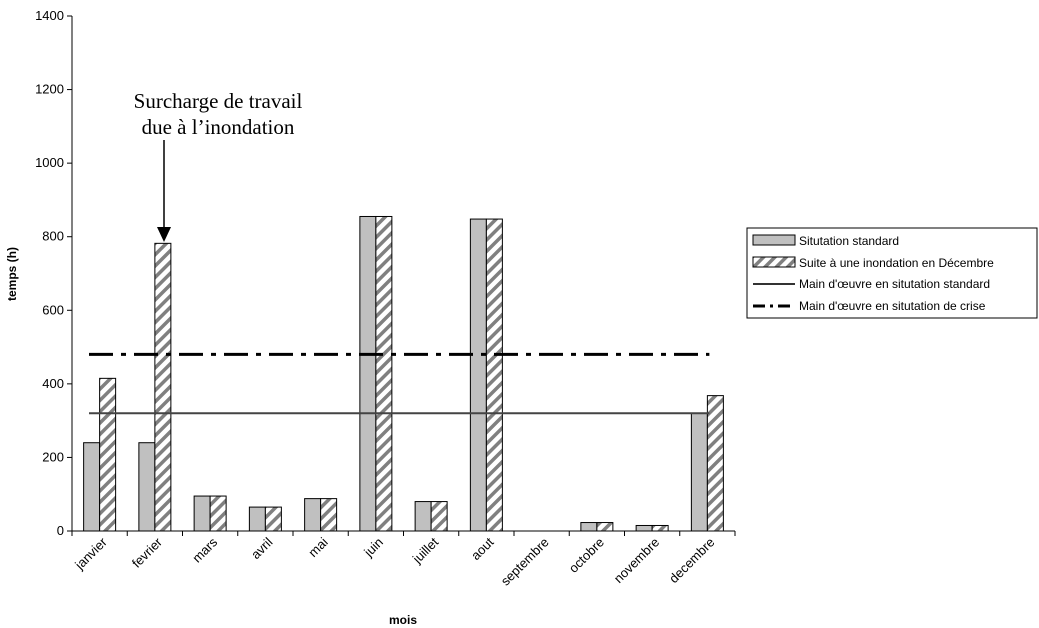 This screenshot has height=628, width=1039. I want to click on x-tick-label: juin, so click(373, 548).